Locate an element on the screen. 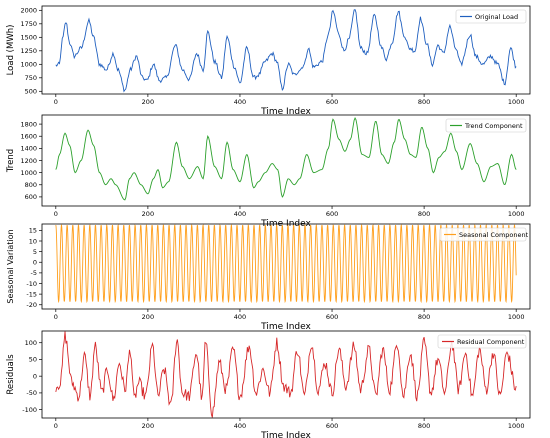 The width and height of the screenshot is (550, 438). y-tick-label: 10 is located at coordinates (33, 241).